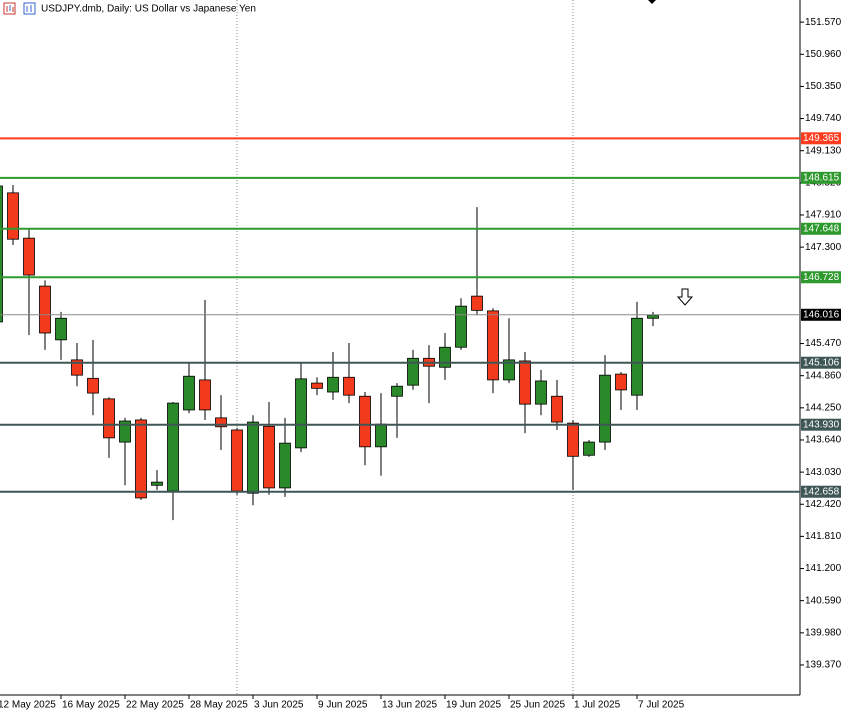  I want to click on y-tick-label: 151.570, so click(823, 22).